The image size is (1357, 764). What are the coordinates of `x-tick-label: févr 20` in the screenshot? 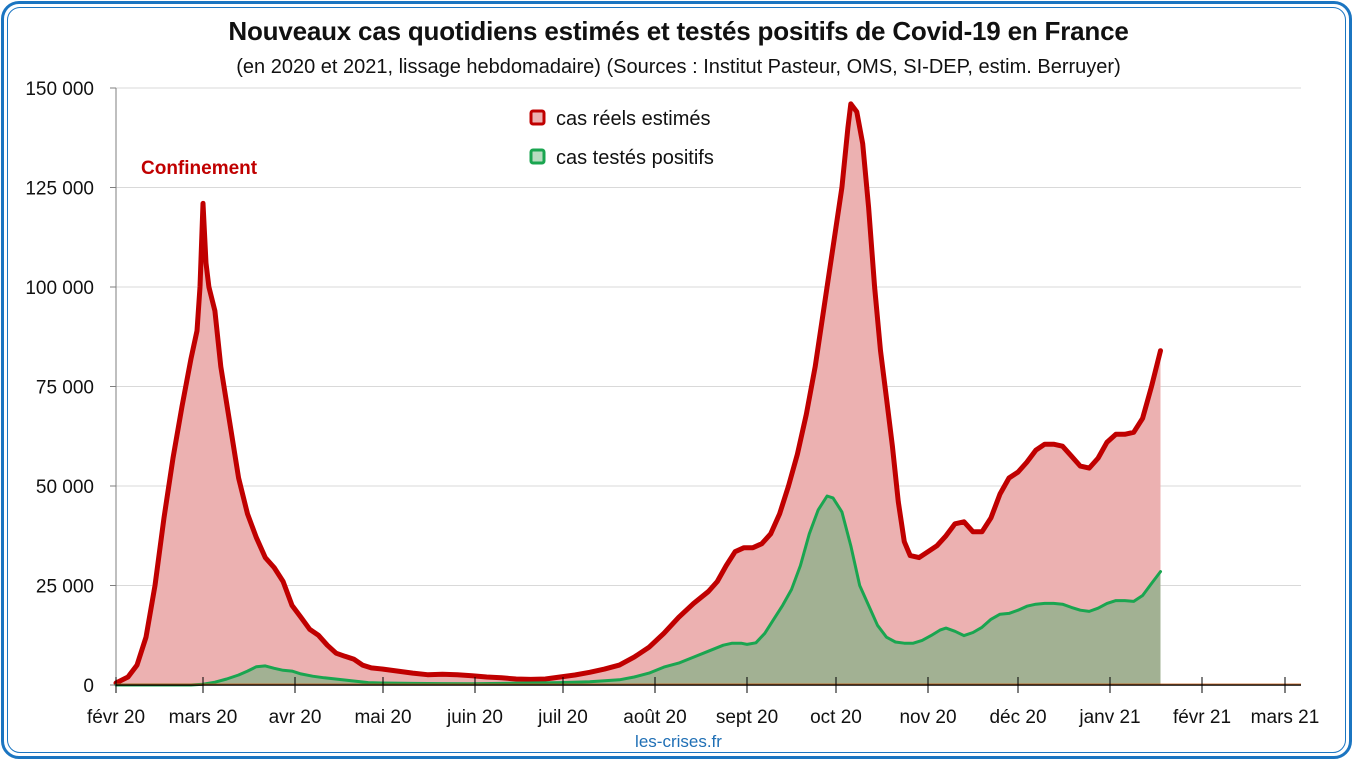 It's located at (116, 717).